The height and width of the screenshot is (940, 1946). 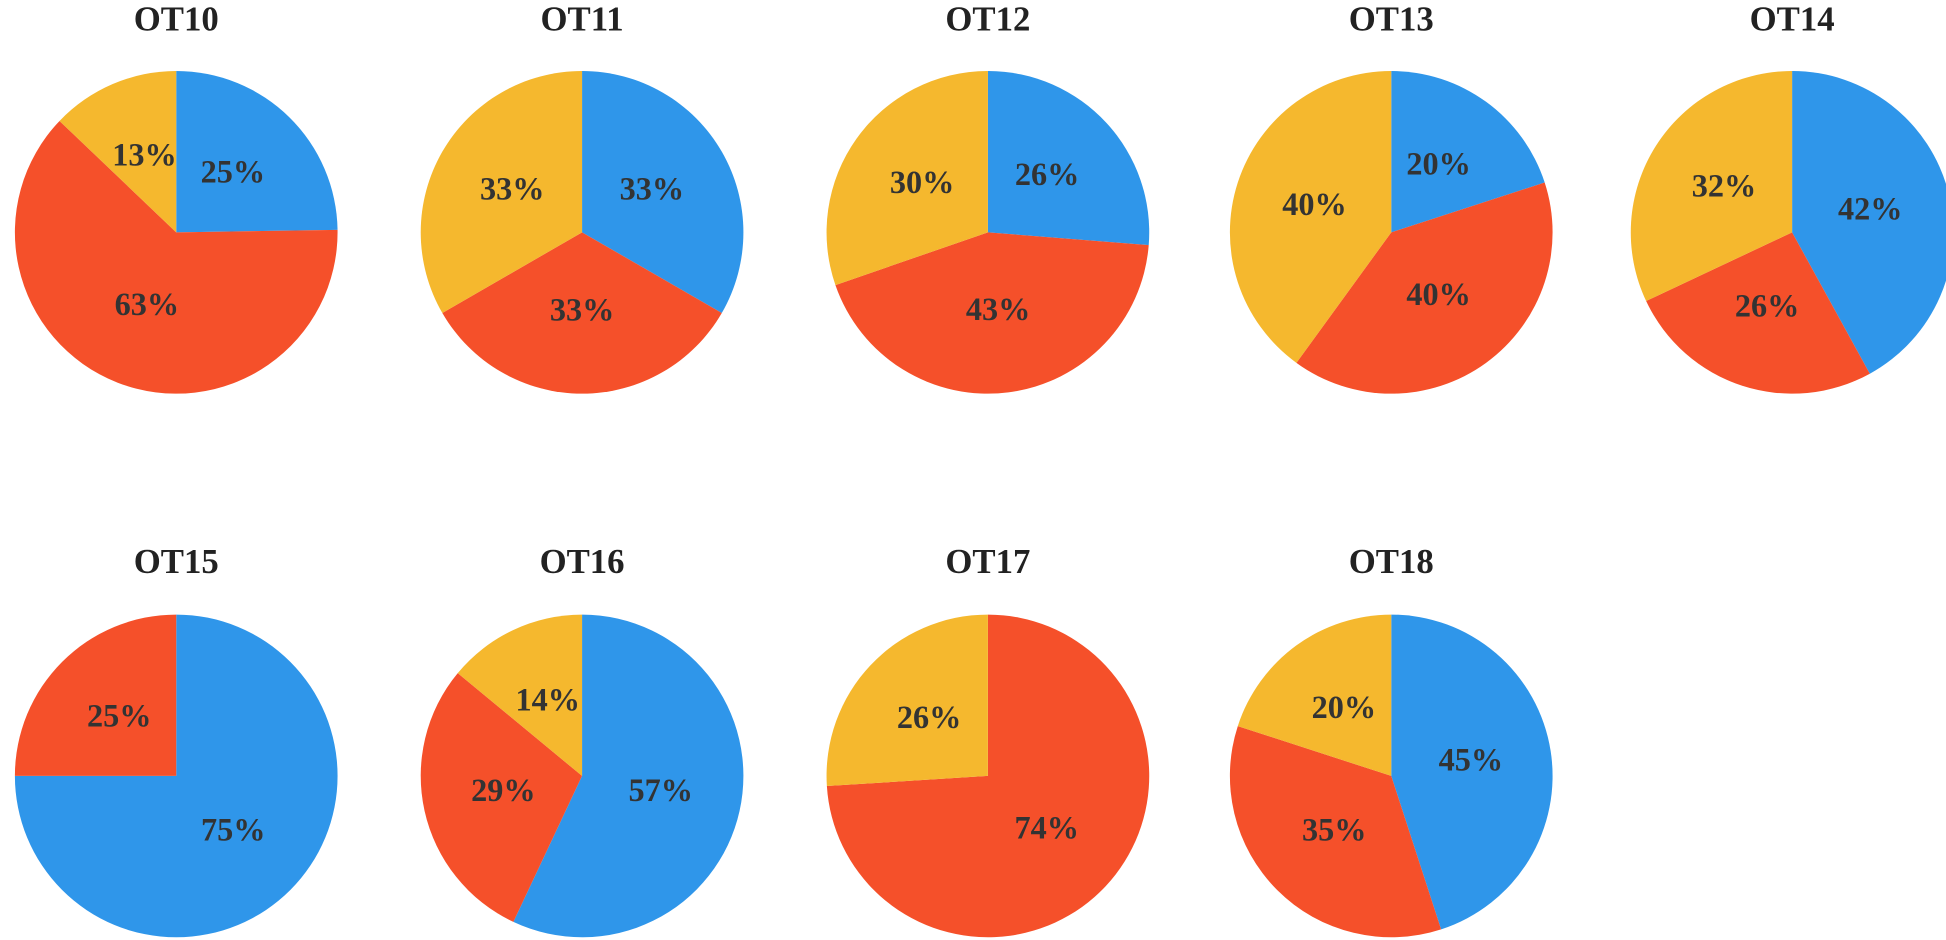 What do you see at coordinates (1792, 19) in the screenshot?
I see `chart-title: OT14` at bounding box center [1792, 19].